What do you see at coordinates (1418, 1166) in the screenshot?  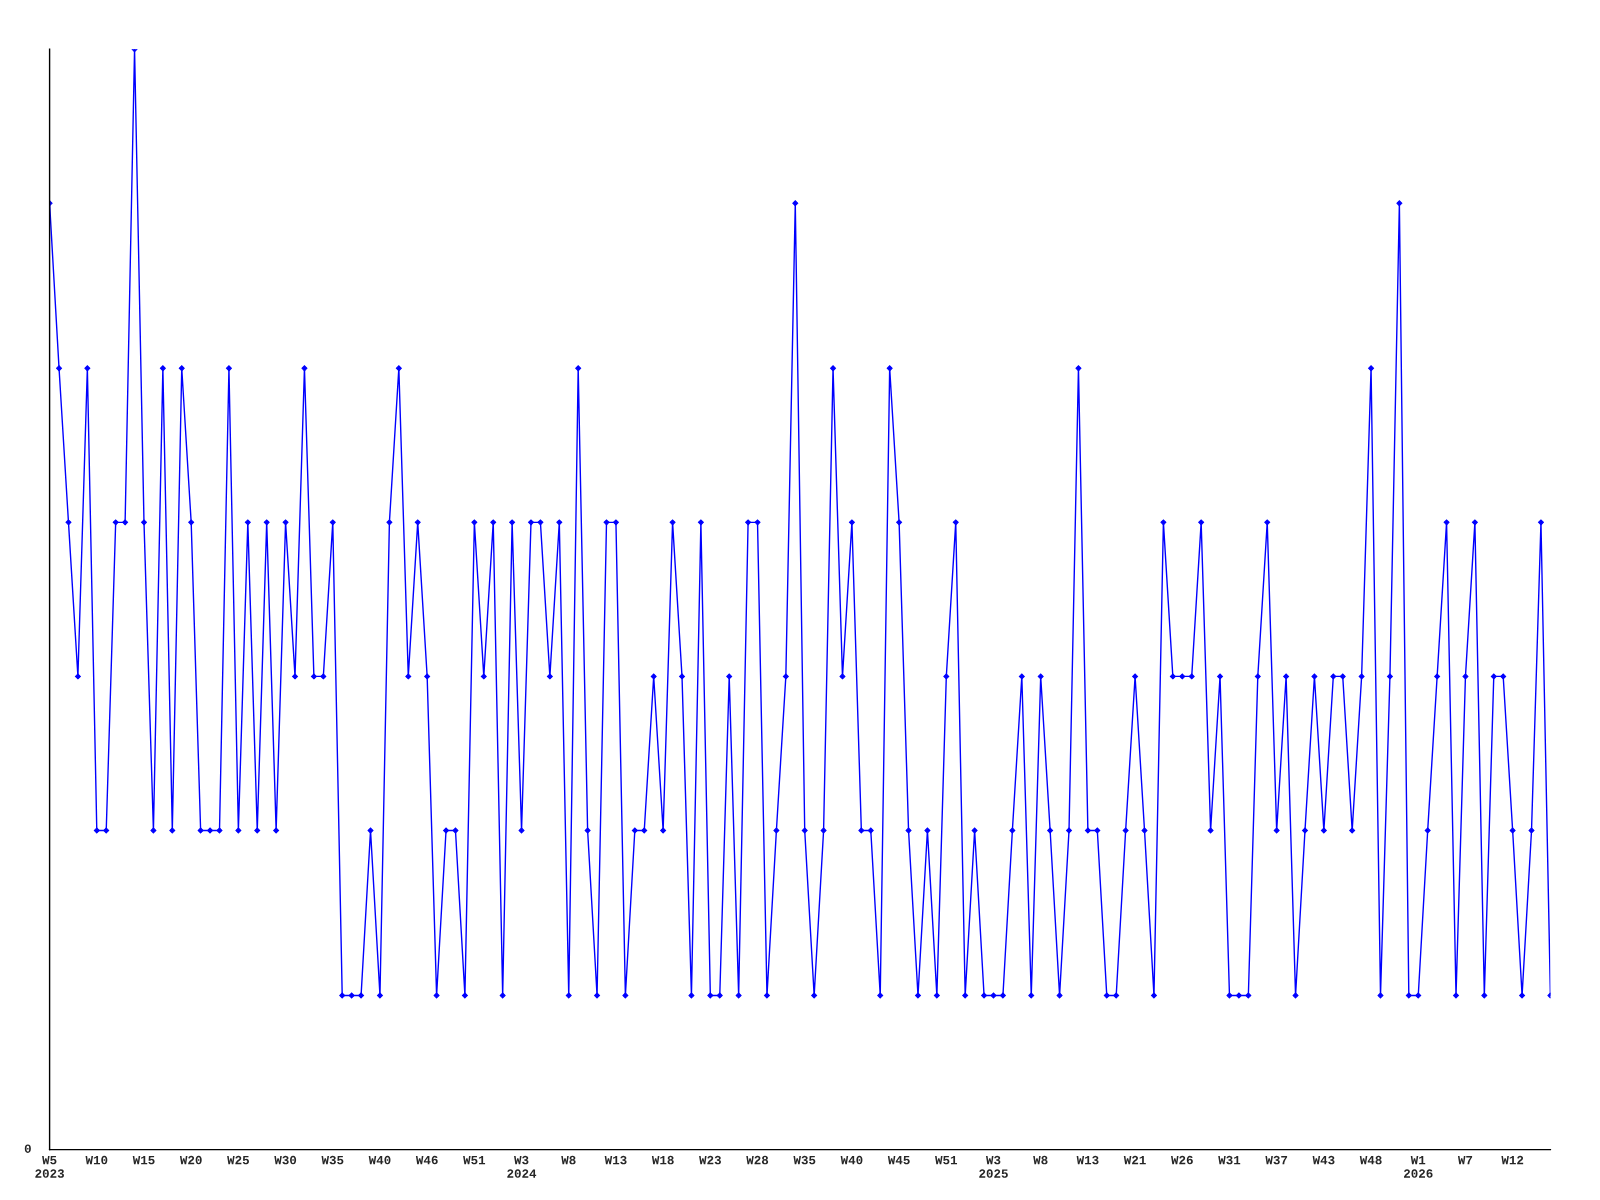 I see `x-tick-label: W1 2026` at bounding box center [1418, 1166].